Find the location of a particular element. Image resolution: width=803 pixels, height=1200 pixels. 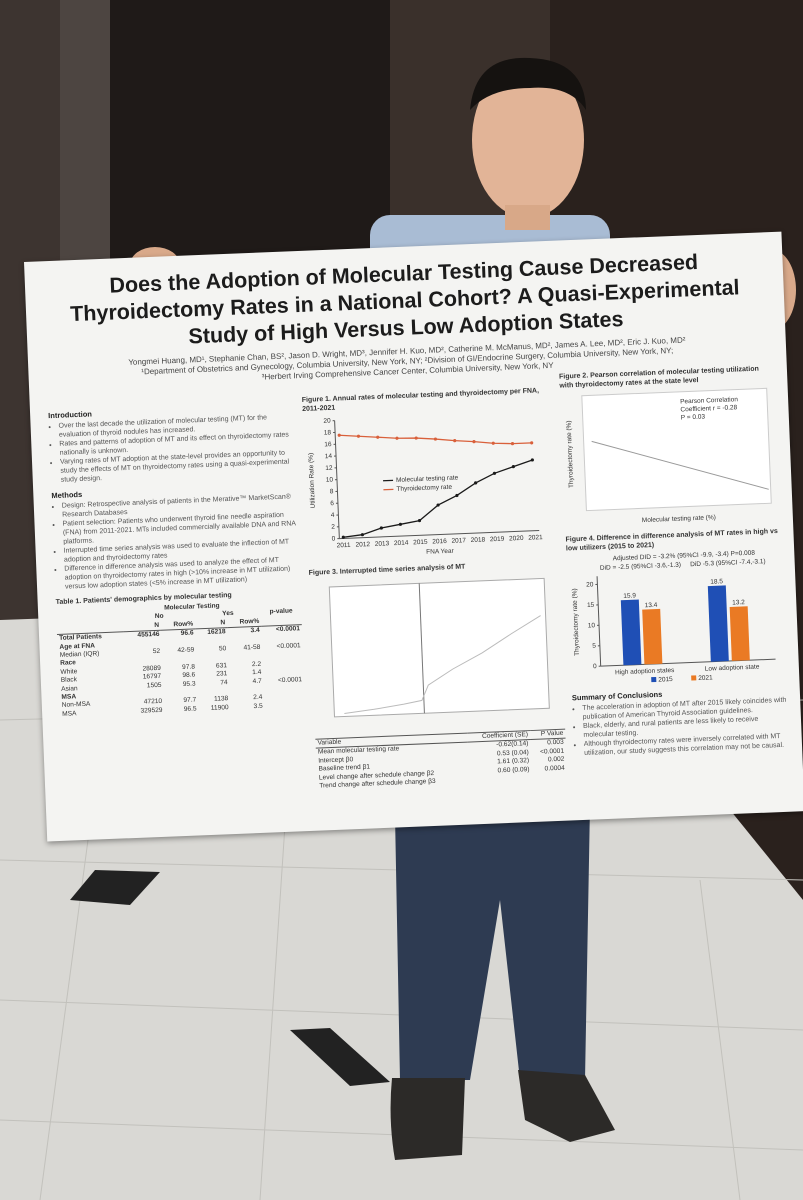

x-axis-label: FNA Year is located at coordinates (440, 552).